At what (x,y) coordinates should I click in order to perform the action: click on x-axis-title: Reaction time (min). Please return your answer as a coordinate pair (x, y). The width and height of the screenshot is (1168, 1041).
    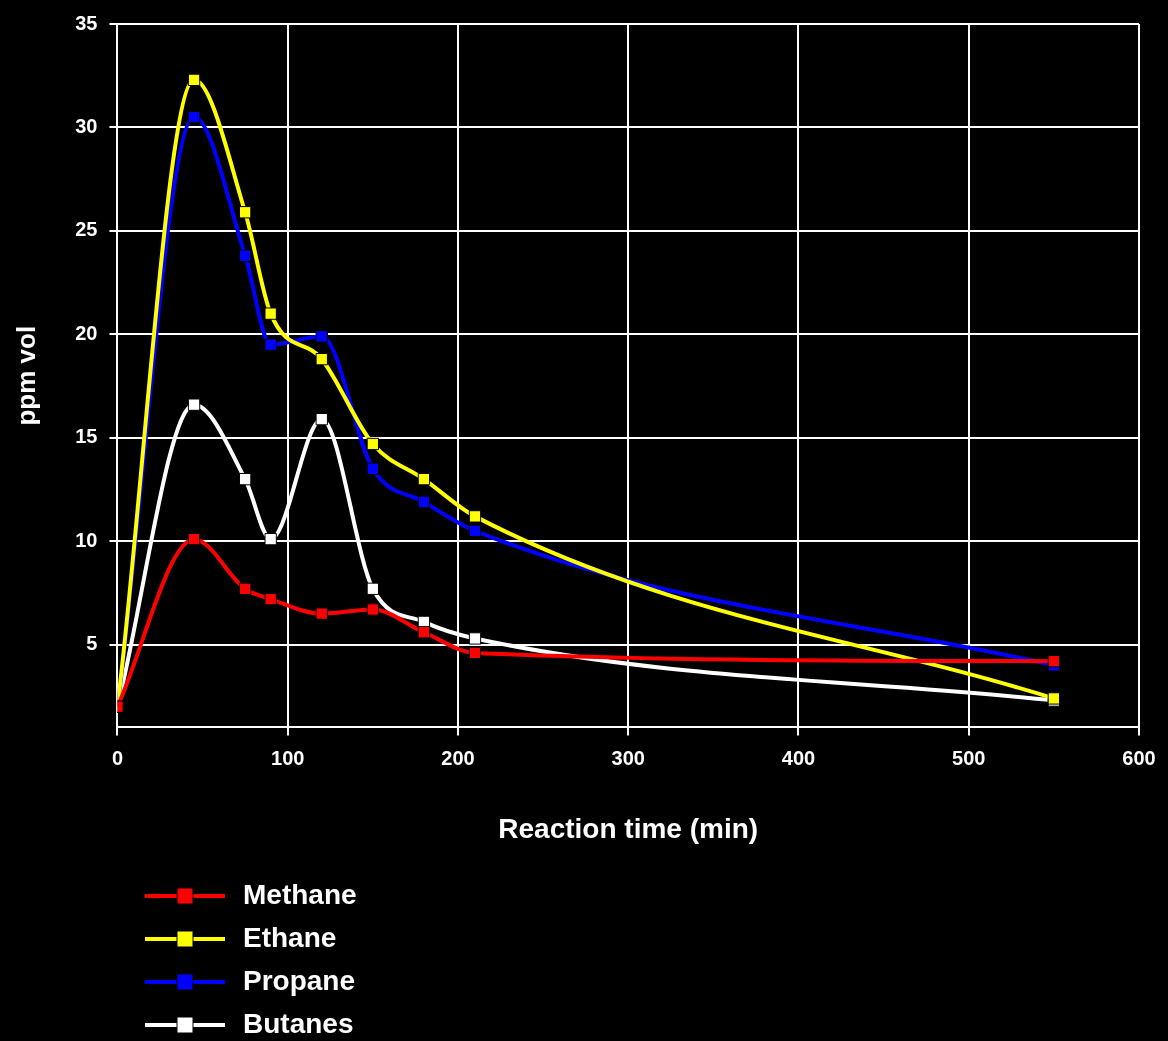
    Looking at the image, I should click on (628, 828).